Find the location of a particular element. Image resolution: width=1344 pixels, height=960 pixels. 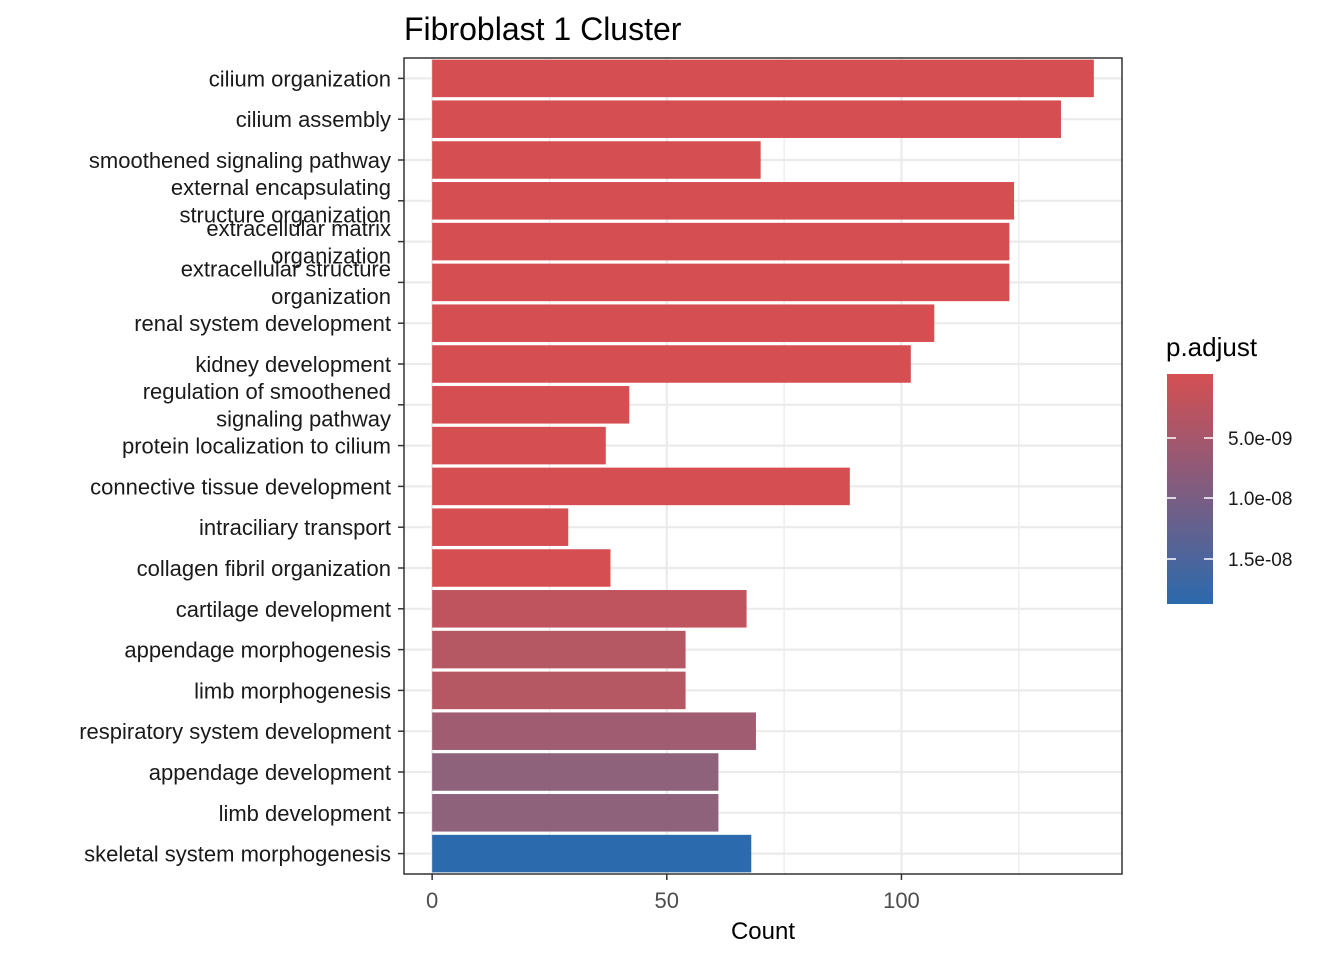

y-tick-label: signaling pathway is located at coordinates (303, 419).